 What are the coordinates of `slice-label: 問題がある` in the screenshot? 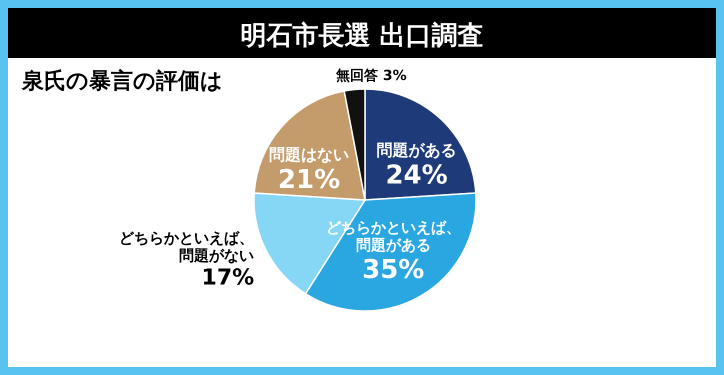 It's located at (416, 150).